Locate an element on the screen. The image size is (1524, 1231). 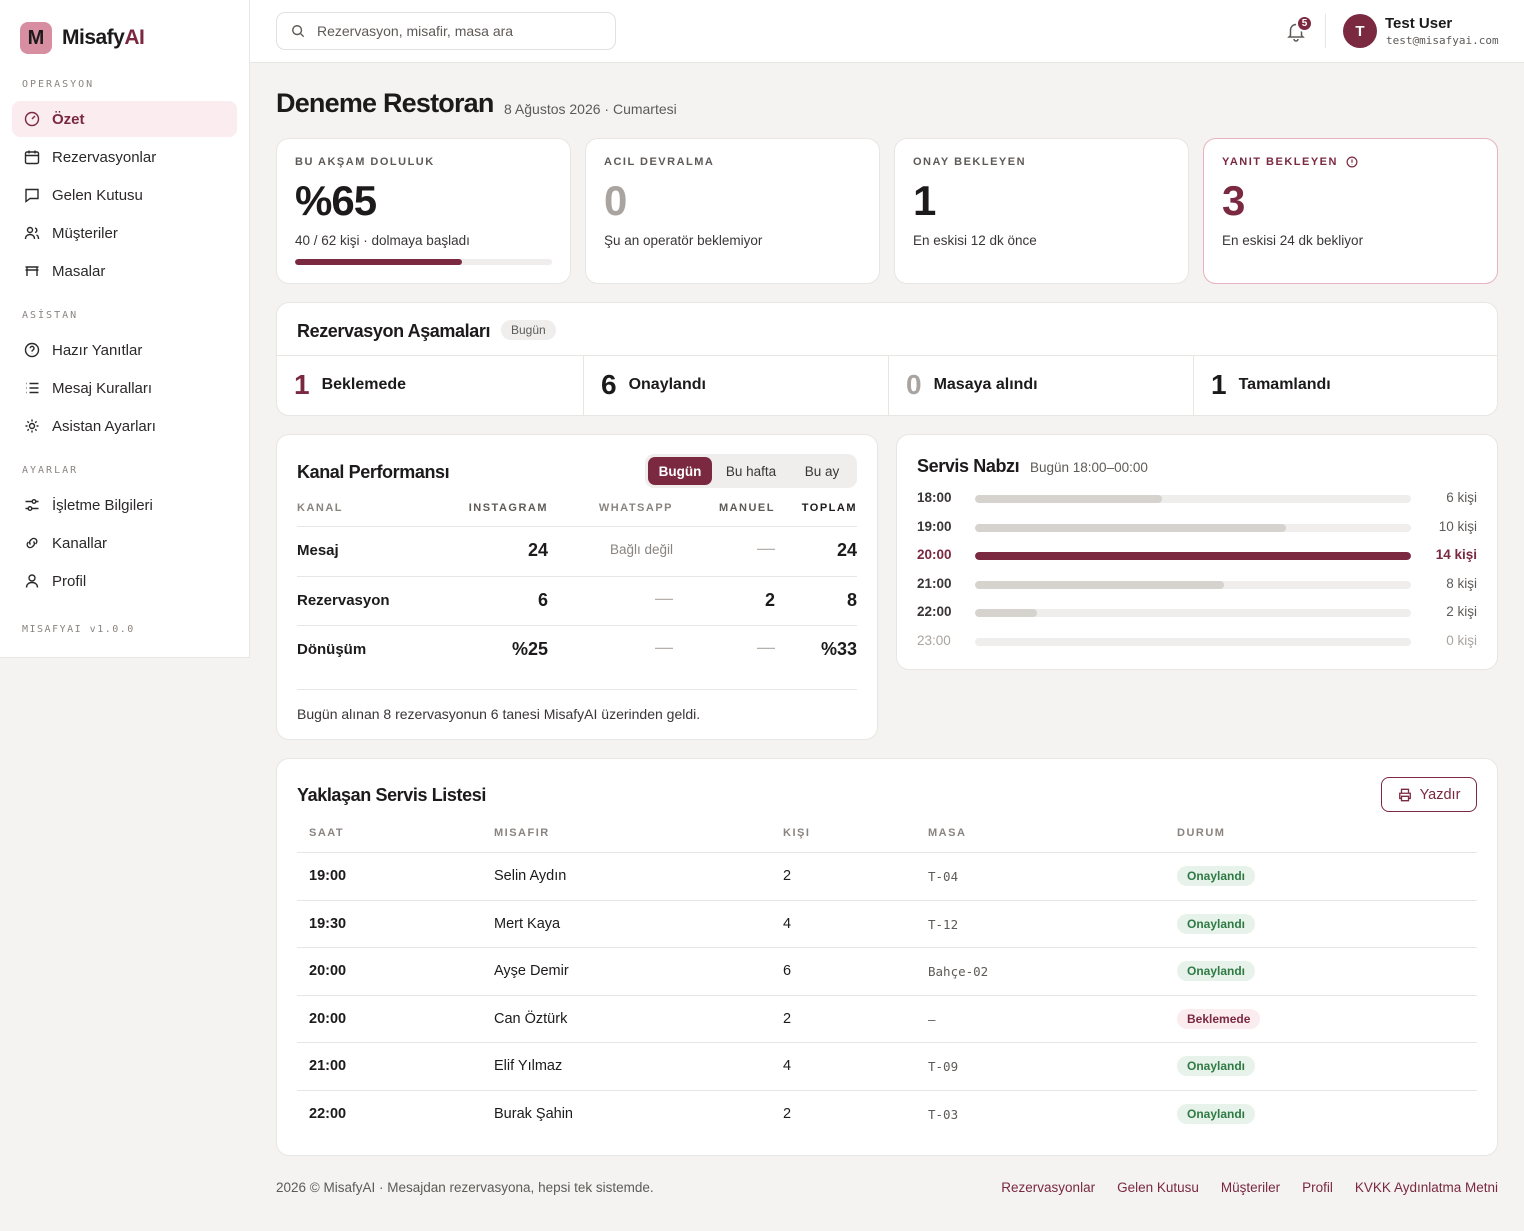
sidebar-item-masalar: Masalar is located at coordinates (124, 271).